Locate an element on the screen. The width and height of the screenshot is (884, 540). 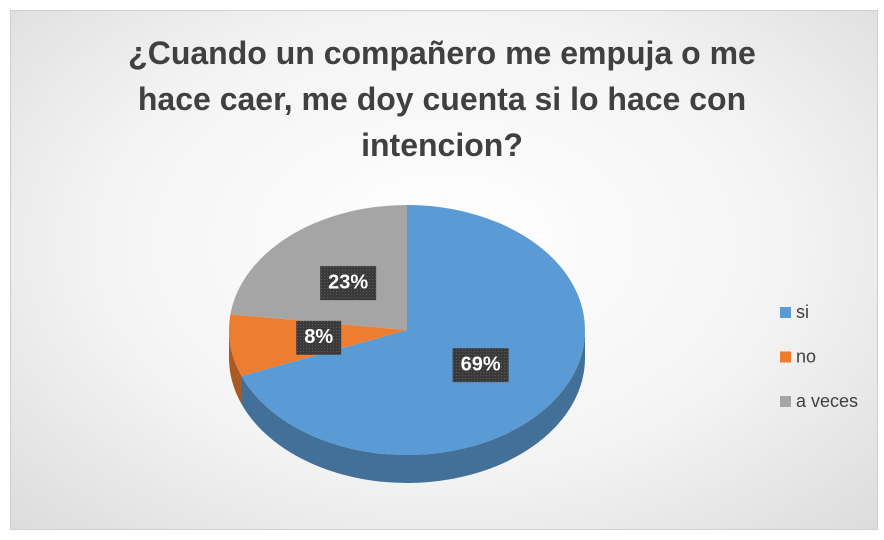
legend-label: si is located at coordinates (802, 312).